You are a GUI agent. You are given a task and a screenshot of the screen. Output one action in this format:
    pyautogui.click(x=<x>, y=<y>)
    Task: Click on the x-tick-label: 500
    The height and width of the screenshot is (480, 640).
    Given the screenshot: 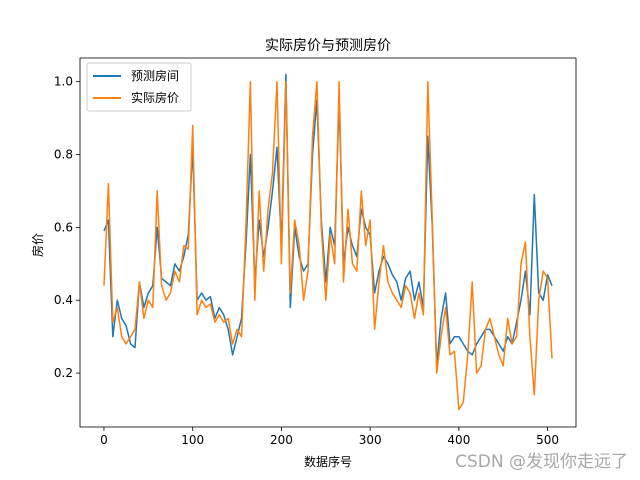 What is the action you would take?
    pyautogui.click(x=547, y=440)
    